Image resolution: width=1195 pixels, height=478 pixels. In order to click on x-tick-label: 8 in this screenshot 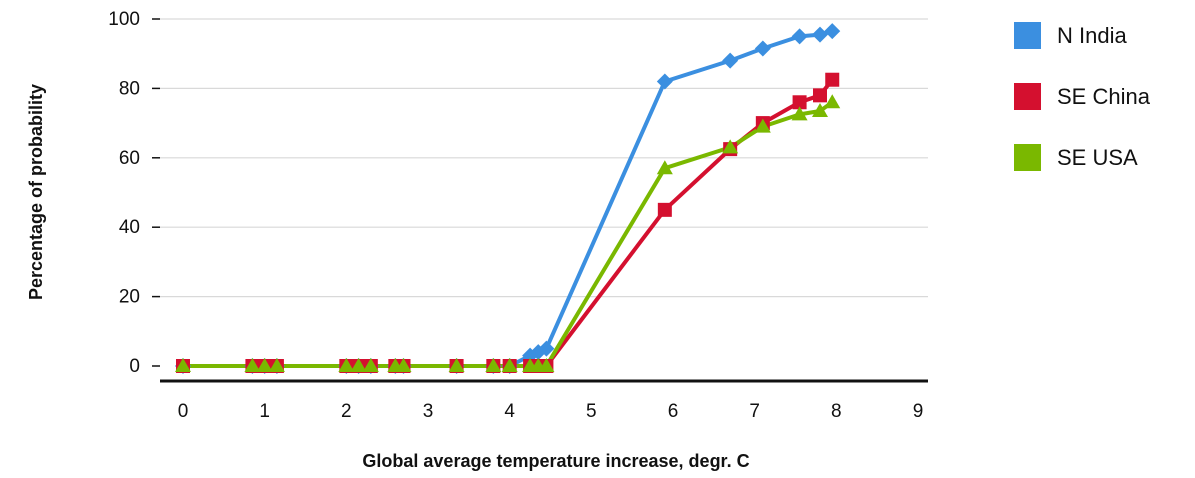, I will do `click(836, 411)`.